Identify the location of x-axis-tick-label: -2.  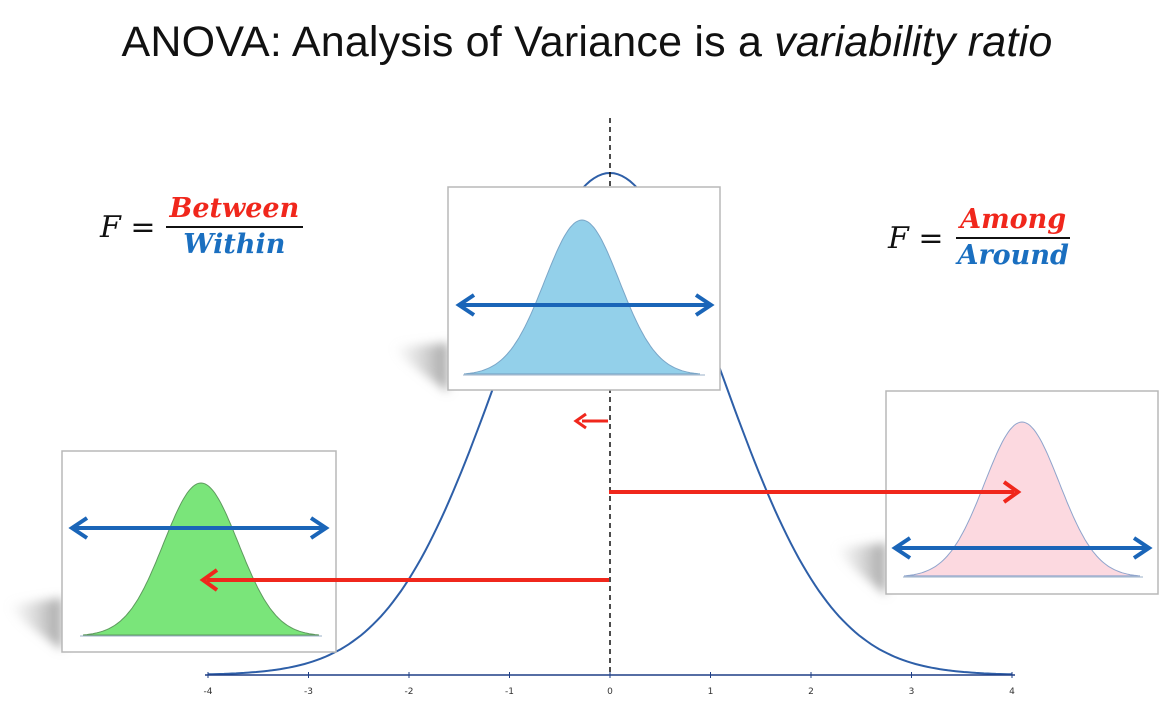
(409, 692).